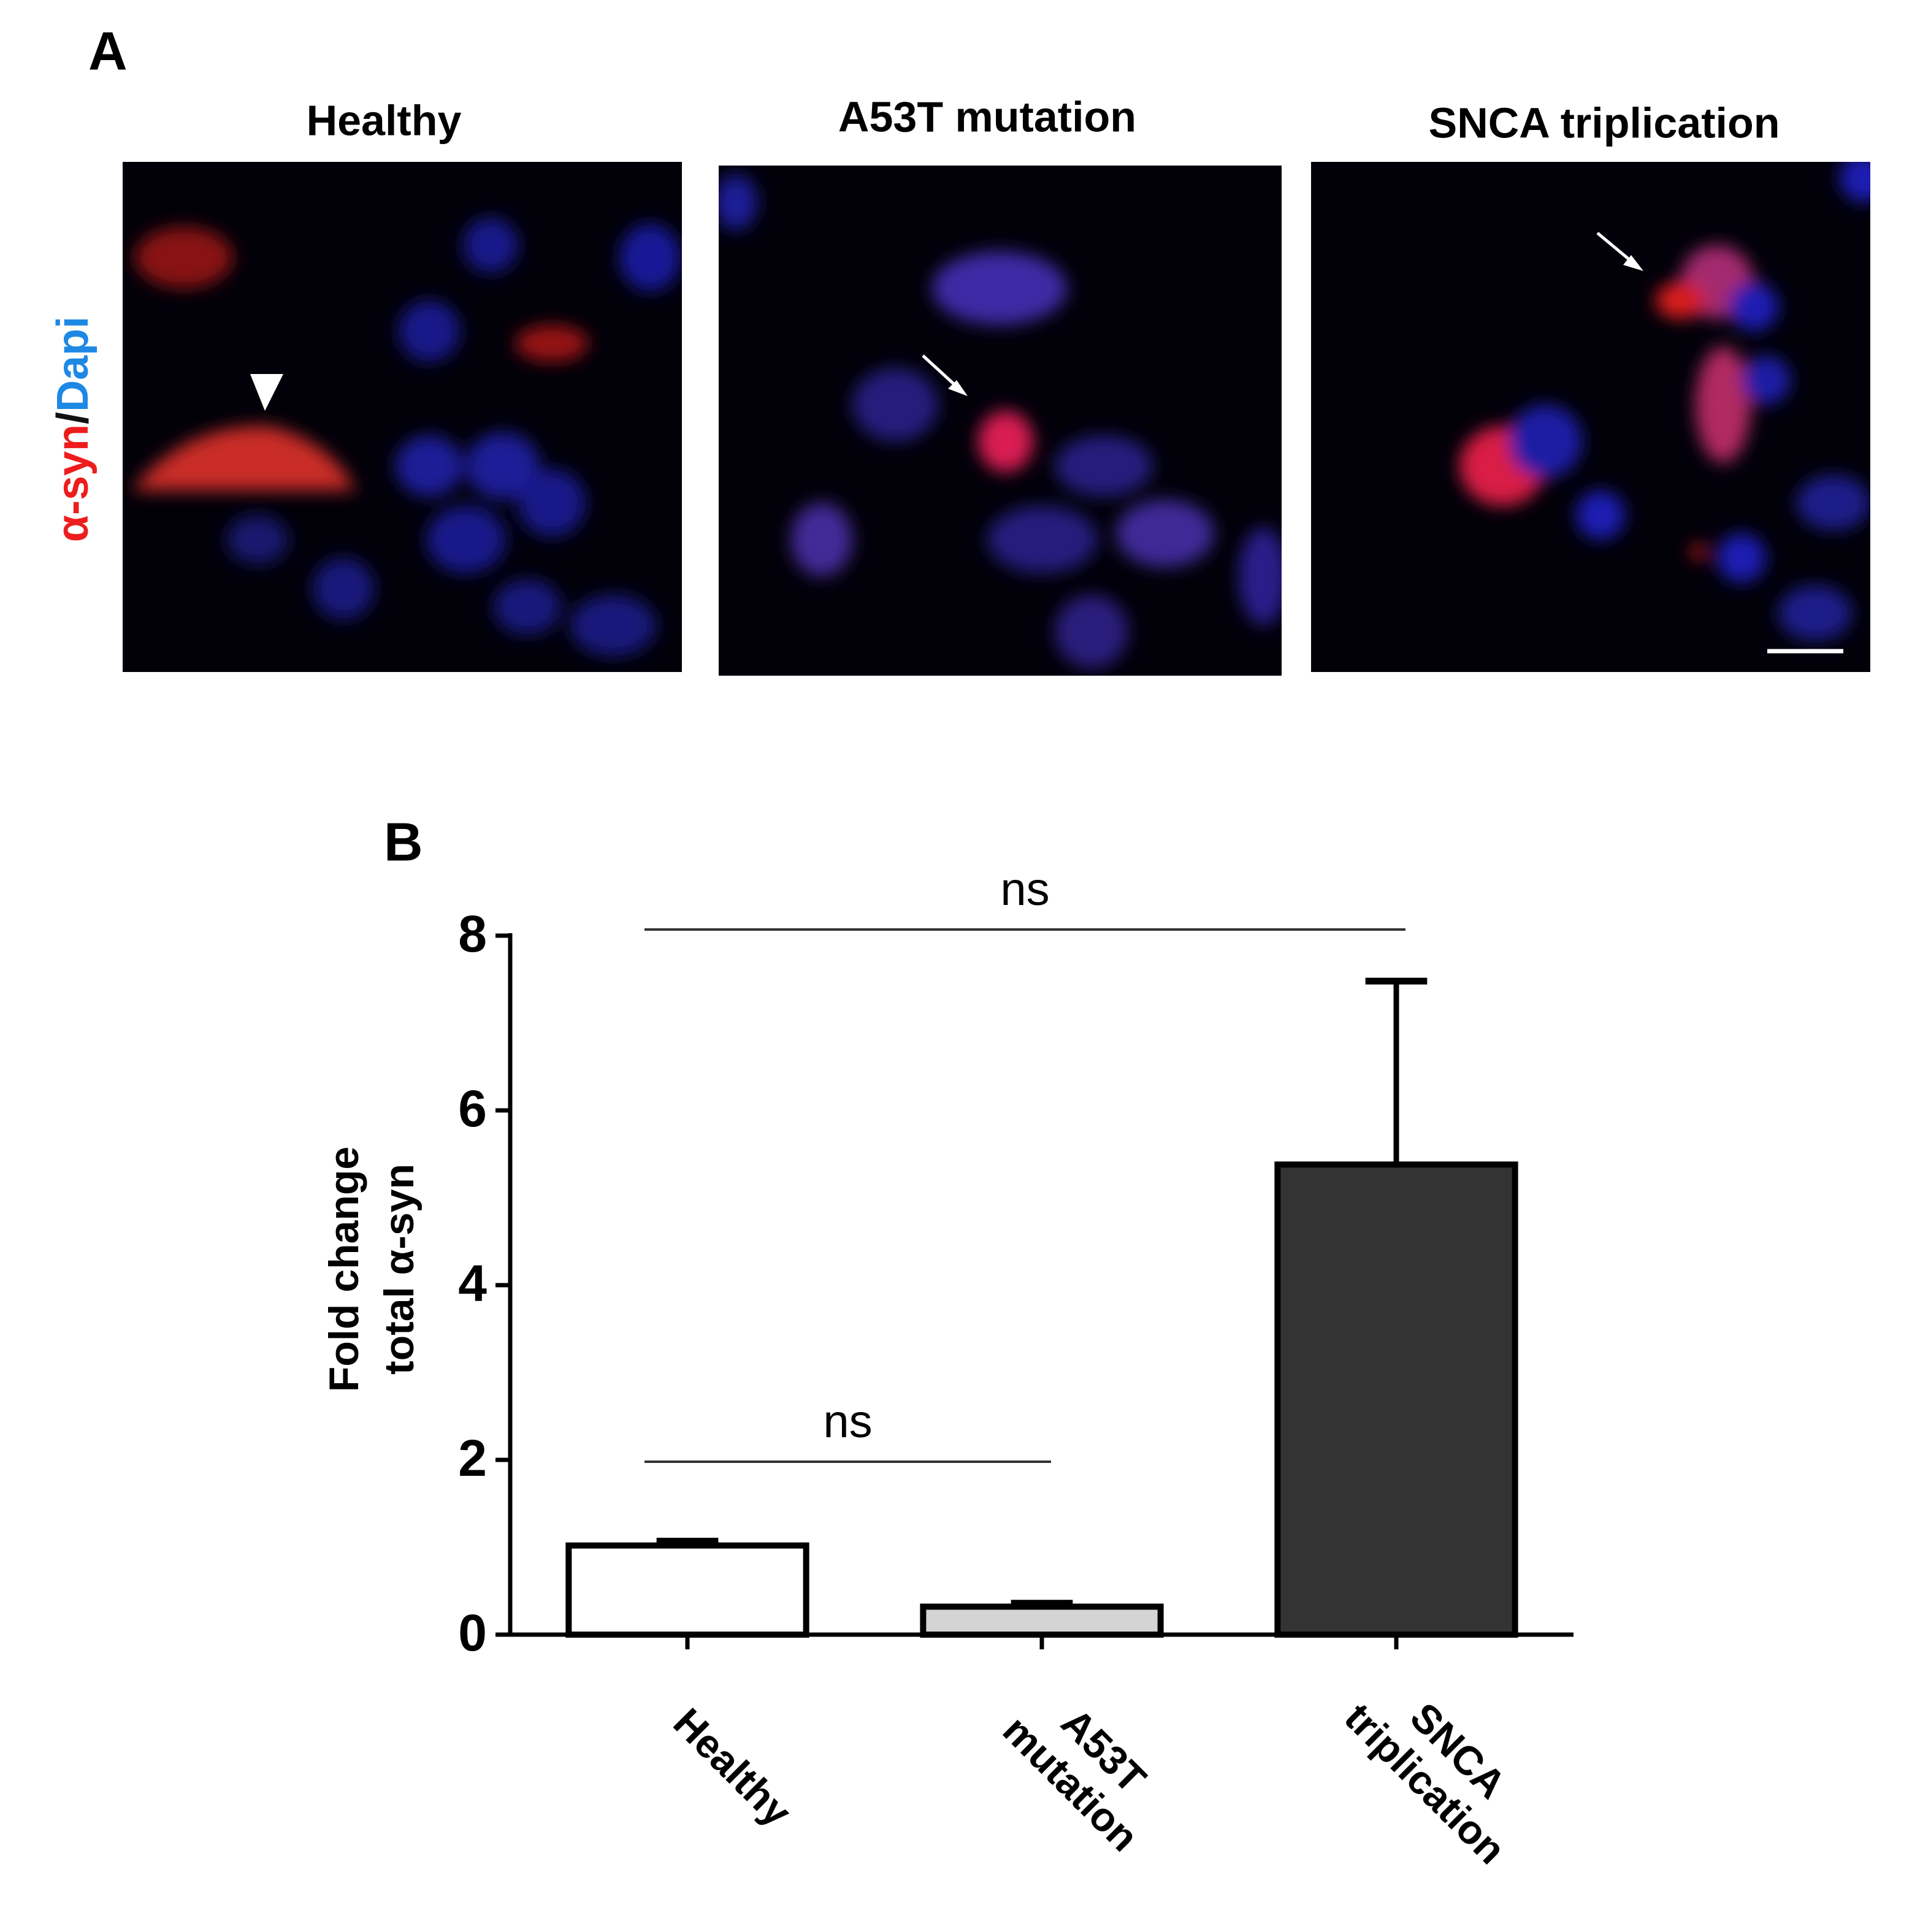 This screenshot has width=1912, height=1932. Describe the element at coordinates (472, 1458) in the screenshot. I see `y-tick-label: 2` at that location.